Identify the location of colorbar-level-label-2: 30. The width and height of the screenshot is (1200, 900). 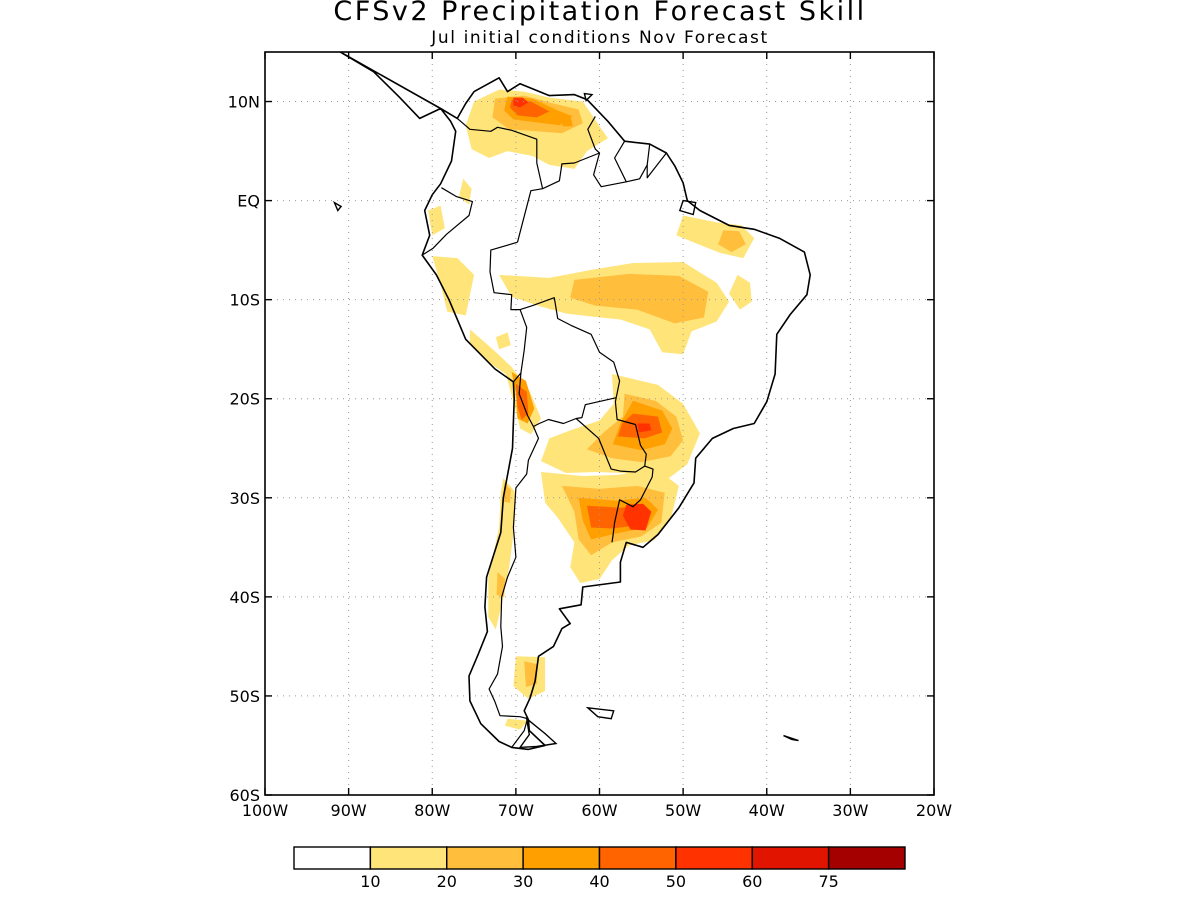
(523, 881).